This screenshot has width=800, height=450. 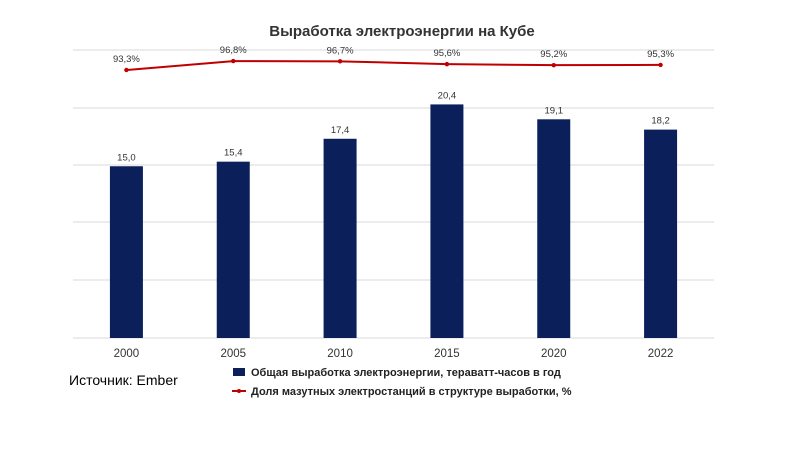 I want to click on bar-data-label: 19,1, so click(x=554, y=110).